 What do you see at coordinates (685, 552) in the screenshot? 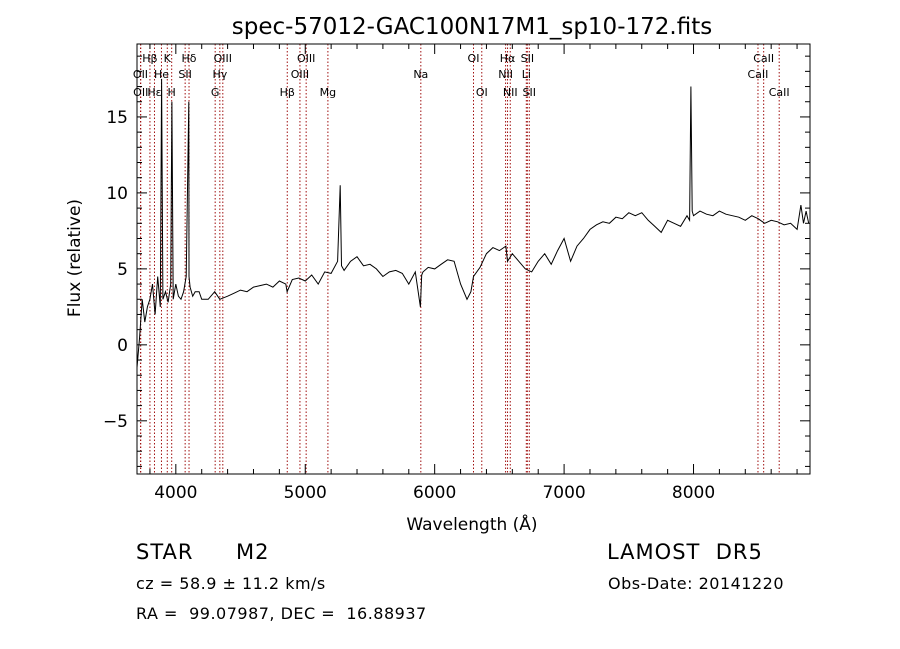
I see `survey-name: LAMOST DR5` at bounding box center [685, 552].